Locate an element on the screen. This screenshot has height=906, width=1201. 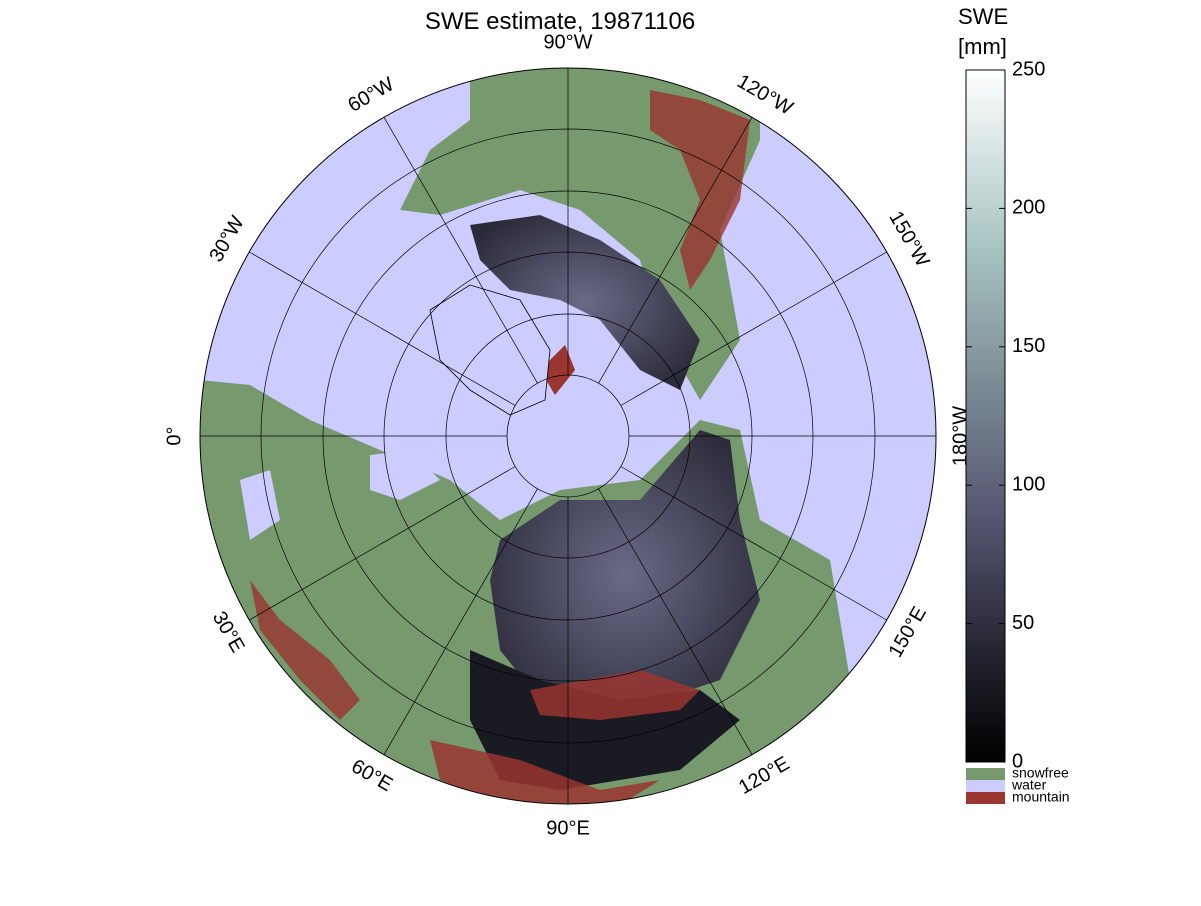
colorbar-tick-label: 50 is located at coordinates (1023, 623).